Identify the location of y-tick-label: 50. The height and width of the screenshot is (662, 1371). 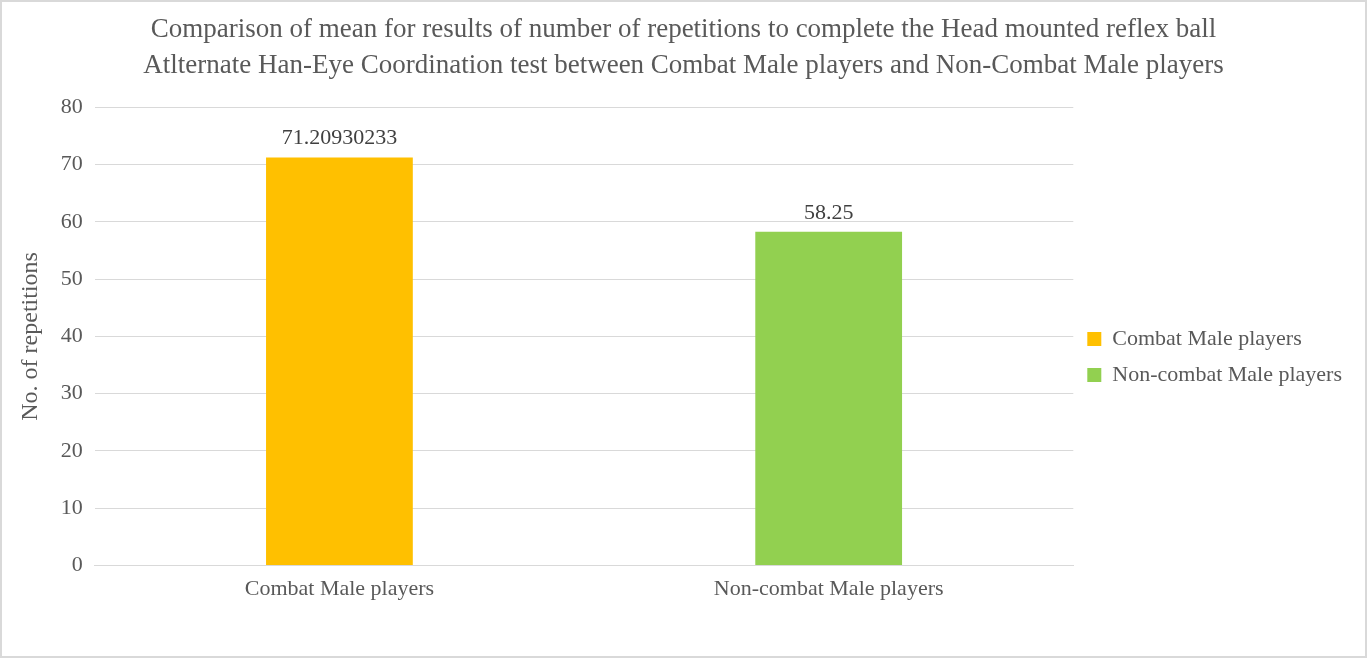
(71, 277).